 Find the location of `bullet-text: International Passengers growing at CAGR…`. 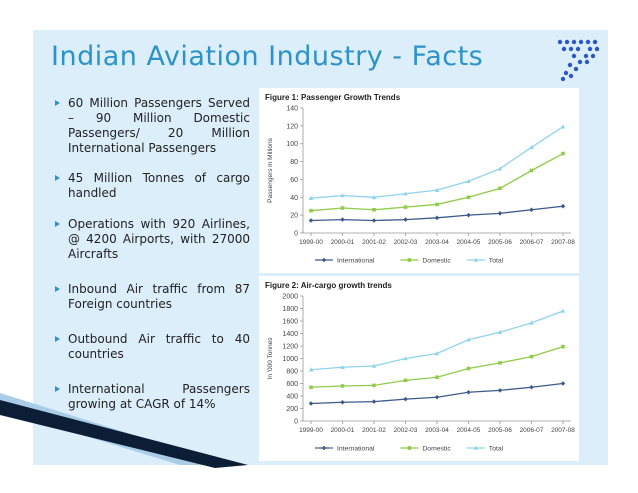

bullet-text: International Passengers growing at CAGR… is located at coordinates (159, 396).